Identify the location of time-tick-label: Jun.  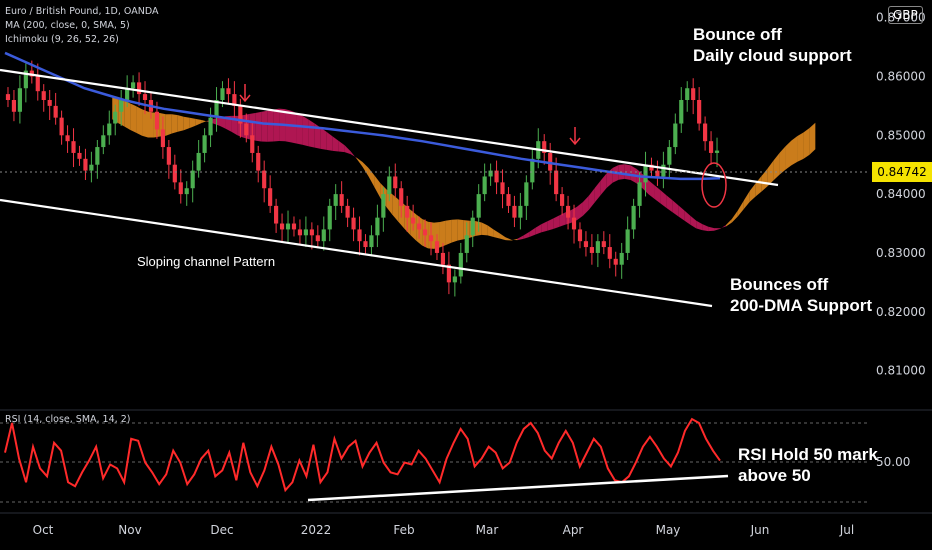
(760, 530).